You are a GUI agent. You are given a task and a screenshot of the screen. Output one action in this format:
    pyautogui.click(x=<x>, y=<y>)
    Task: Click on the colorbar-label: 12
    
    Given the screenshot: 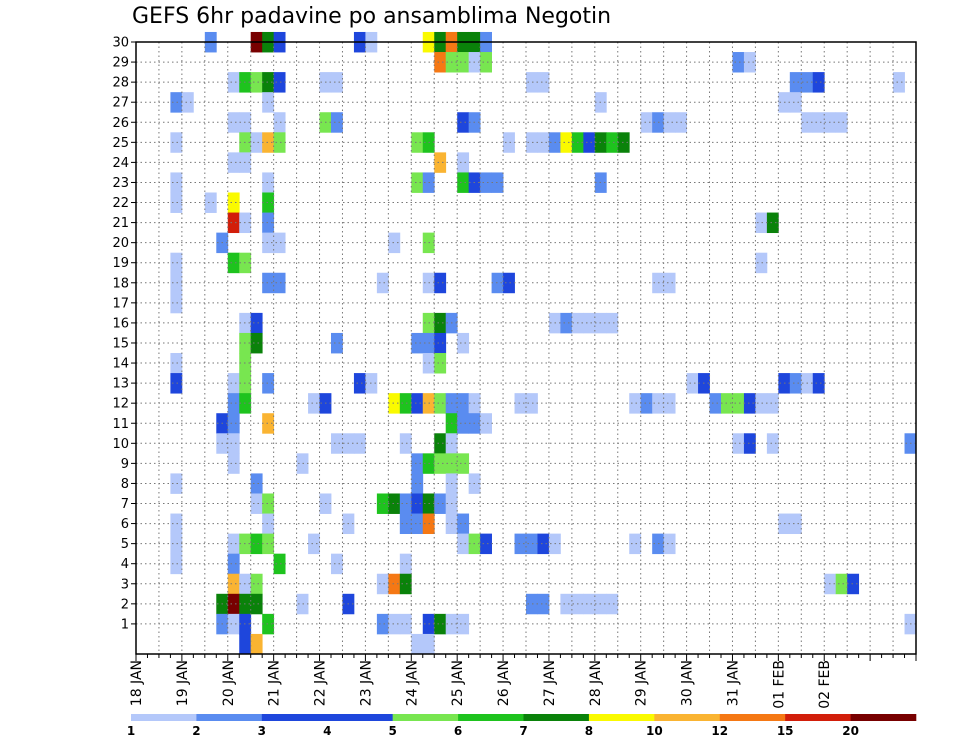 What is the action you would take?
    pyautogui.click(x=719, y=731)
    